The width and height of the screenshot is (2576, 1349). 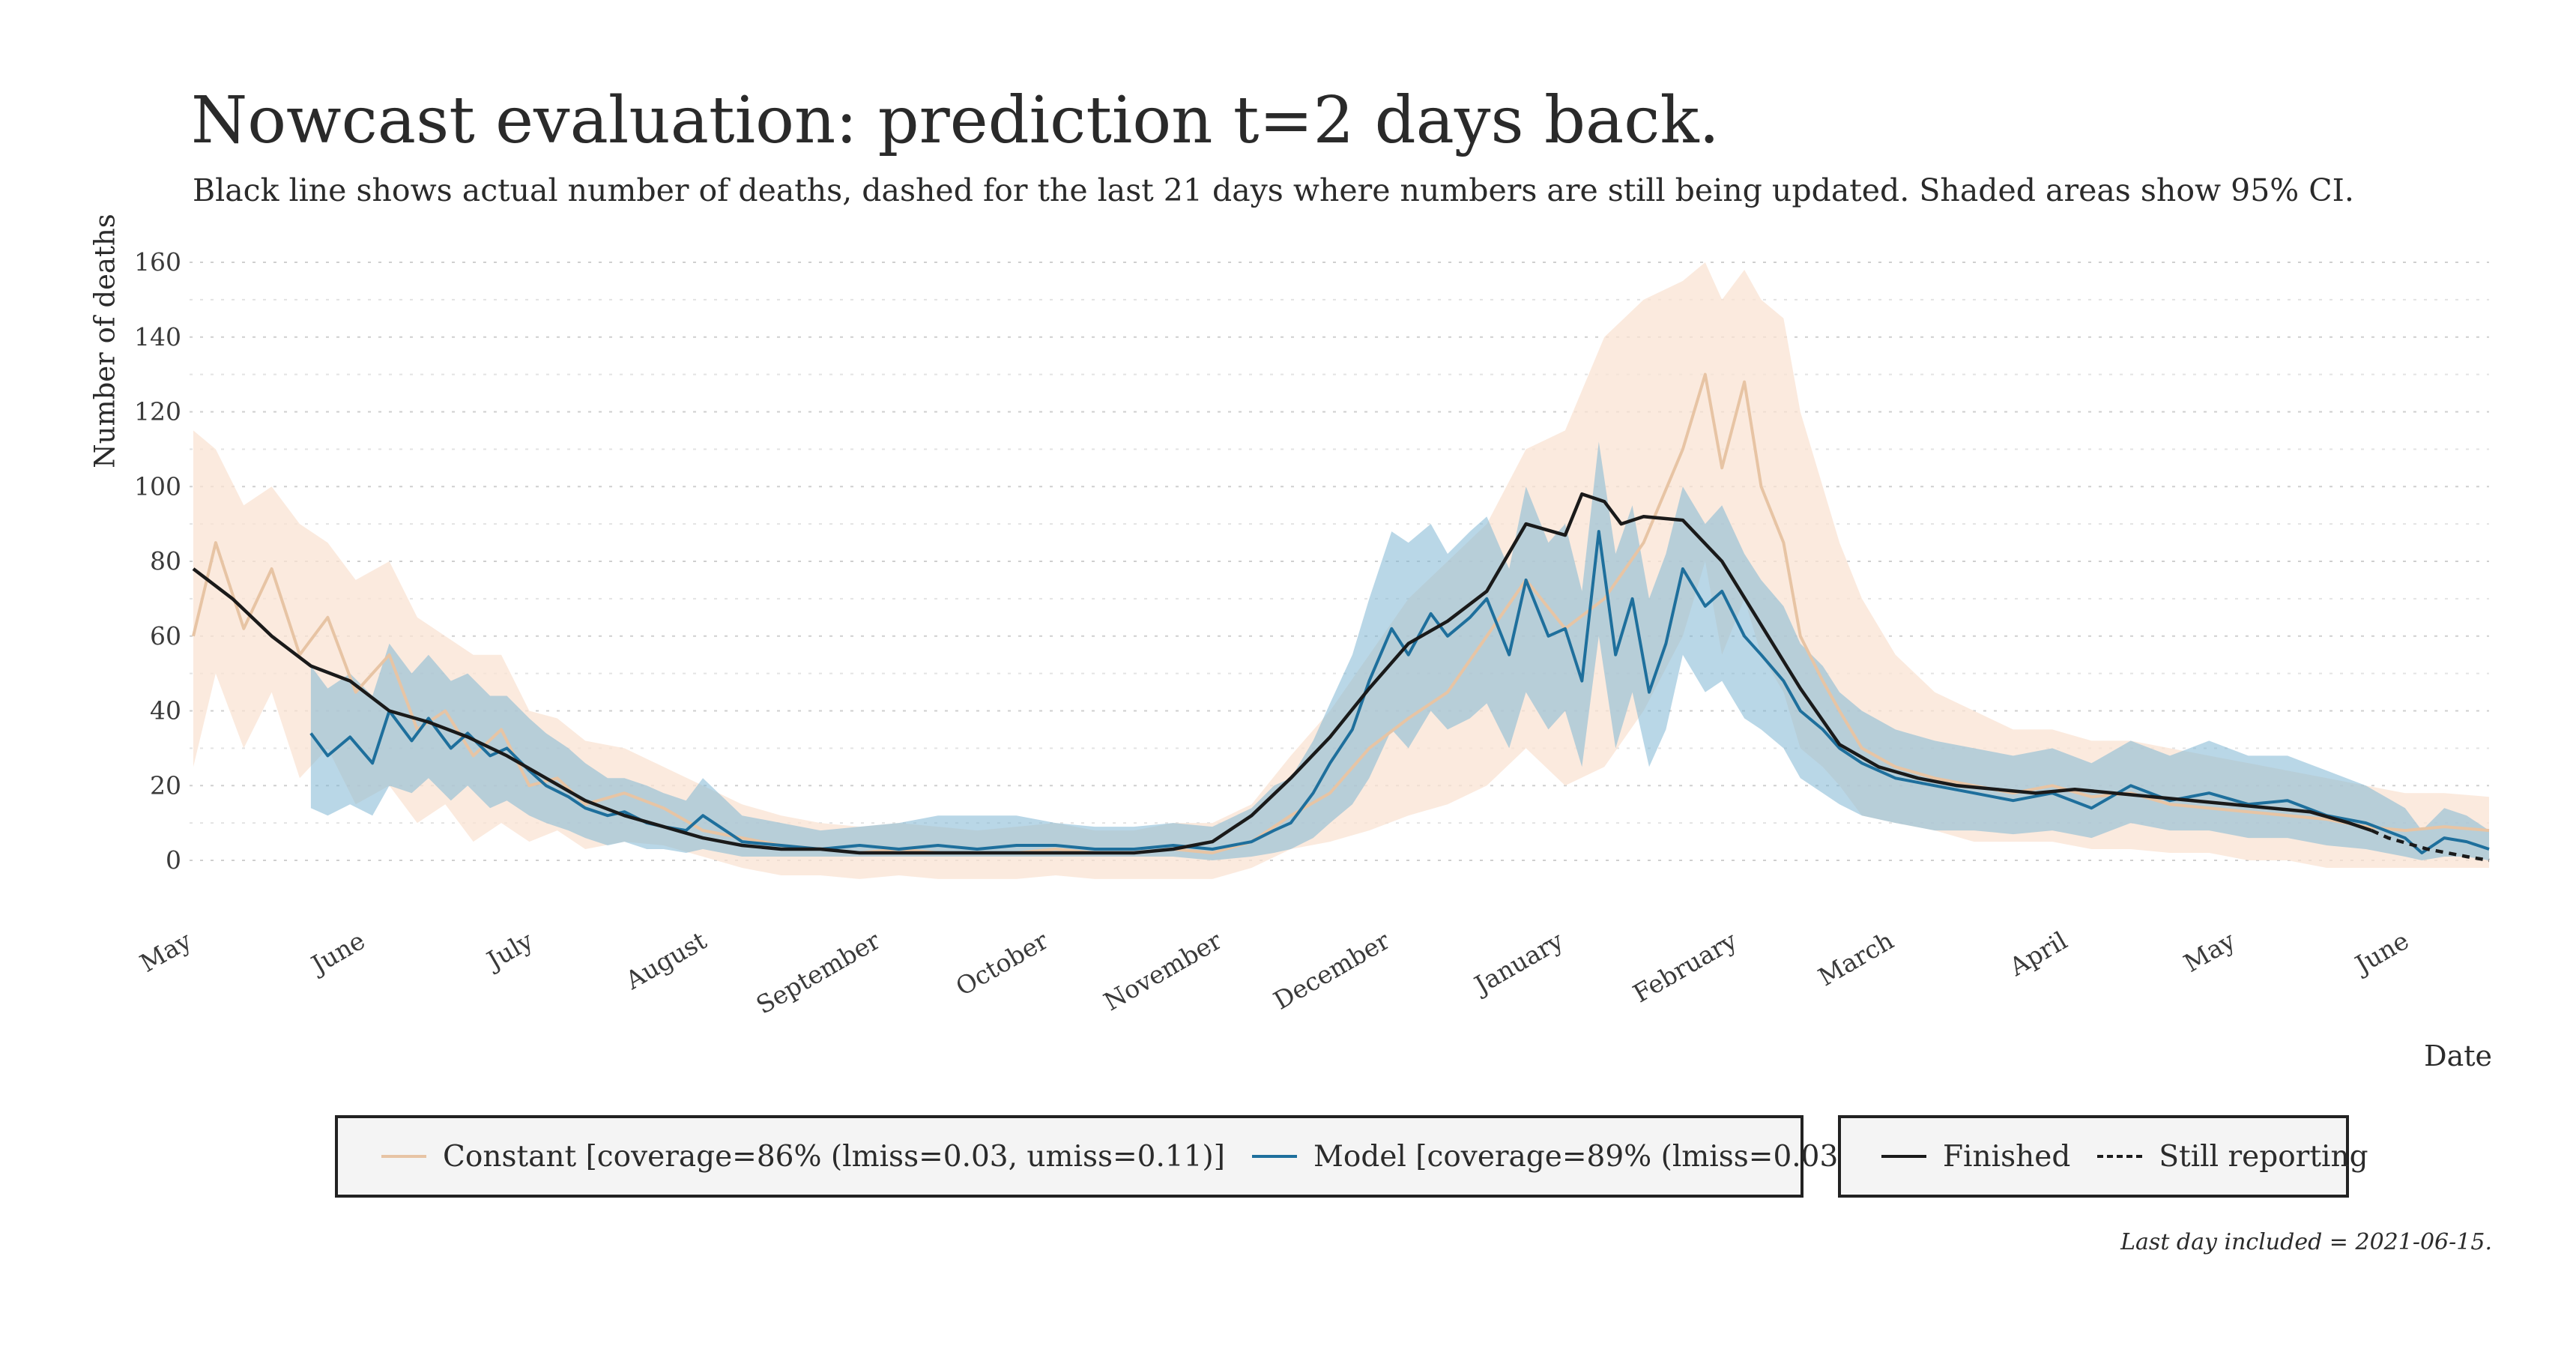 I want to click on y-tick-label: 80, so click(x=165, y=561).